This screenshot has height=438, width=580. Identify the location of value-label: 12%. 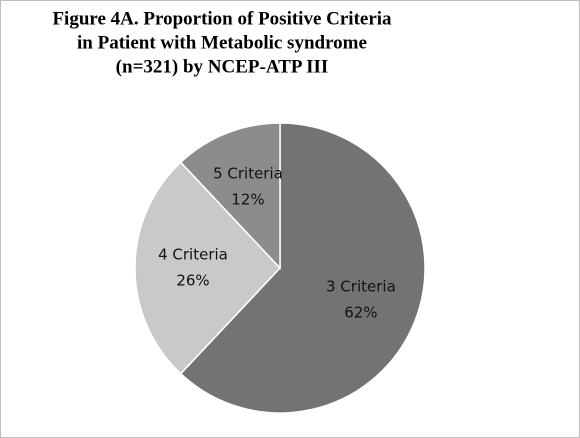
(247, 200).